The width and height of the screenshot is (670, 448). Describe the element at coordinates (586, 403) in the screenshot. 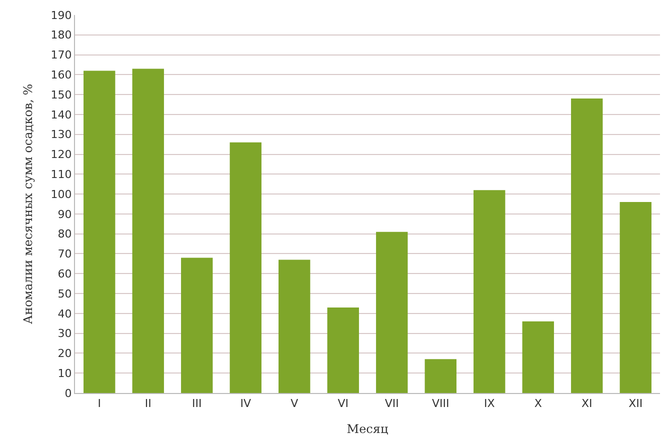

I see `x-tick-label: XI` at that location.